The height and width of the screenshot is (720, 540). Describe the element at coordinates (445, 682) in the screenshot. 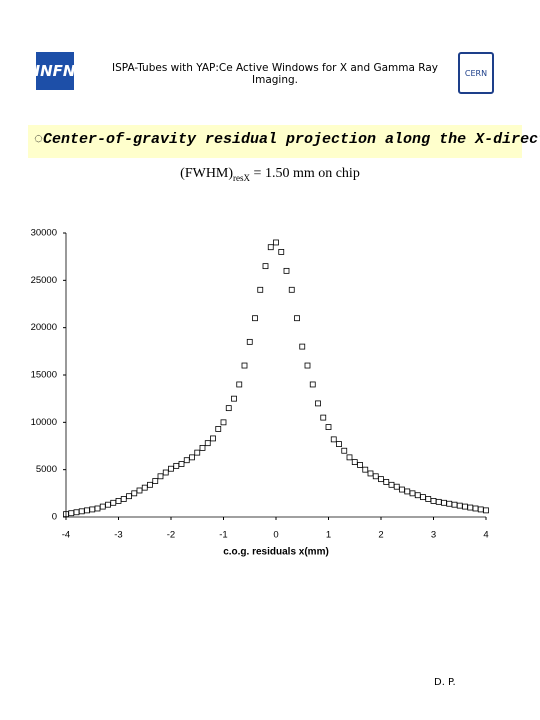

I see `footer: D. P.` at that location.